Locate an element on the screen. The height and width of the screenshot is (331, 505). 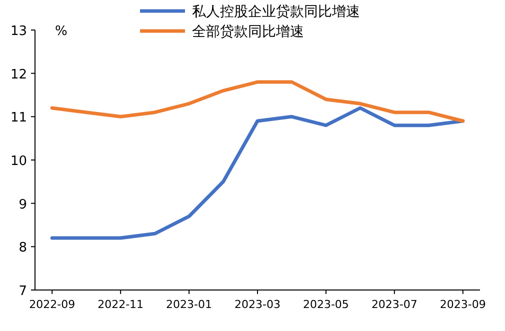
line-series is located at coordinates (257, 101).